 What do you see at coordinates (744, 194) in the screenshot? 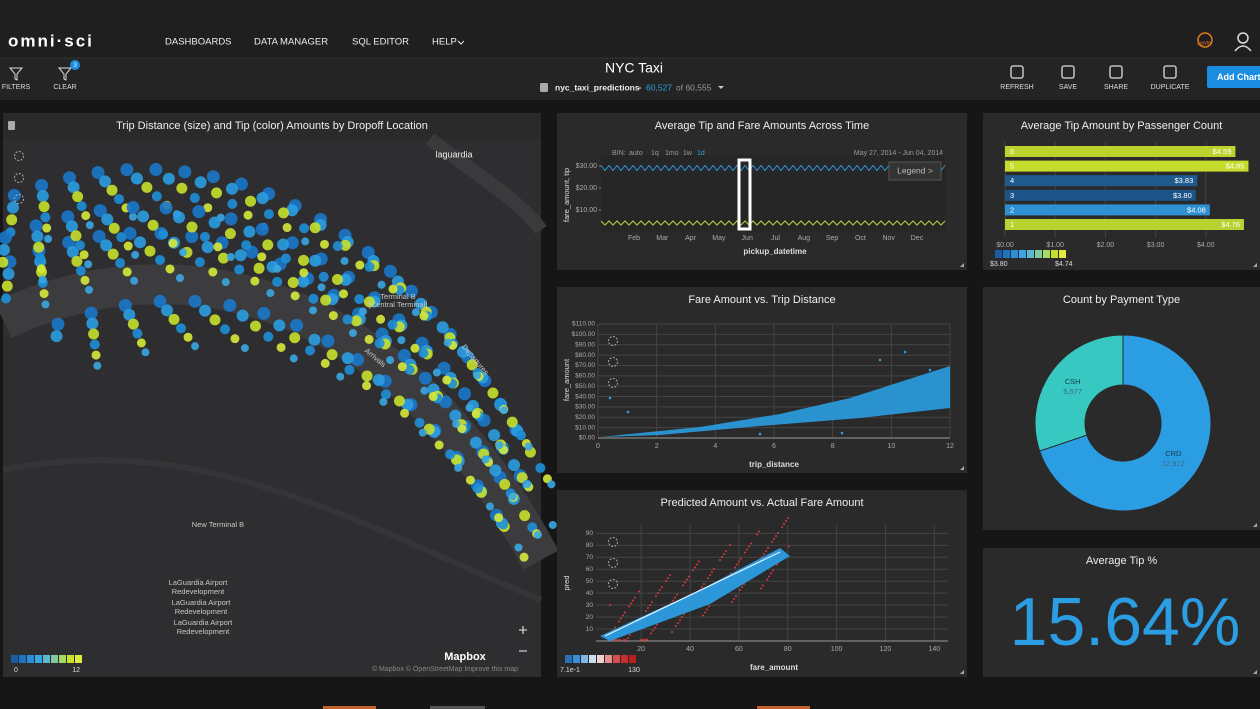
I see `brush` at bounding box center [744, 194].